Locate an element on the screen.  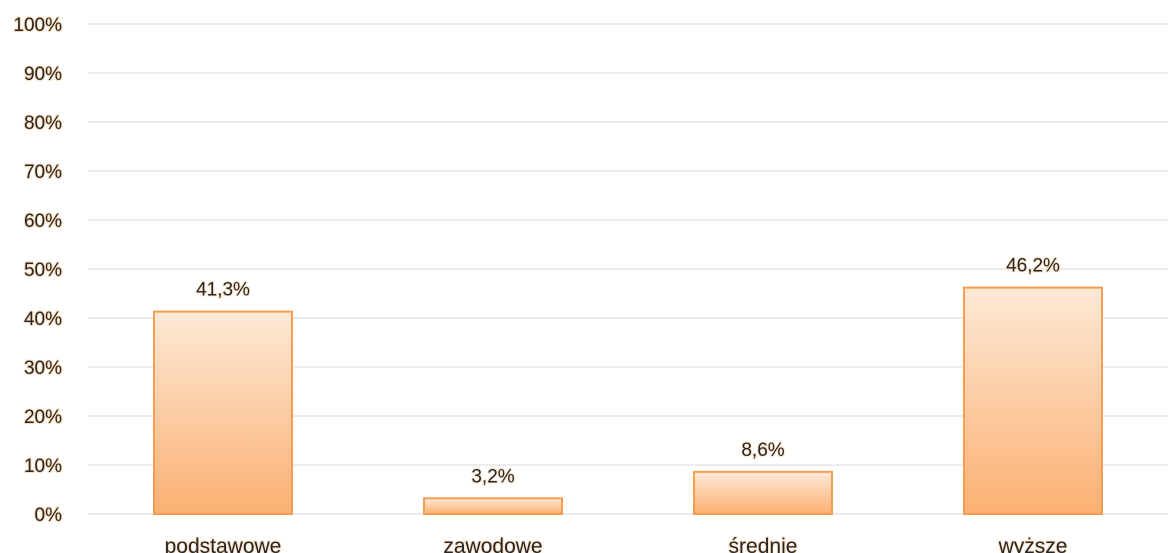
x-category-label: wyższe is located at coordinates (1033, 544).